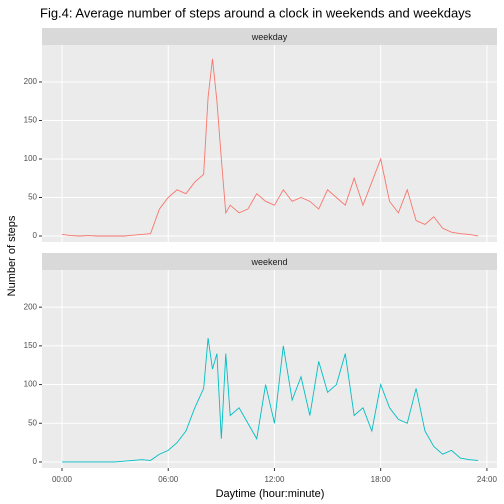 The height and width of the screenshot is (504, 504). What do you see at coordinates (168, 479) in the screenshot?
I see `x-tick-label: 06:00` at bounding box center [168, 479].